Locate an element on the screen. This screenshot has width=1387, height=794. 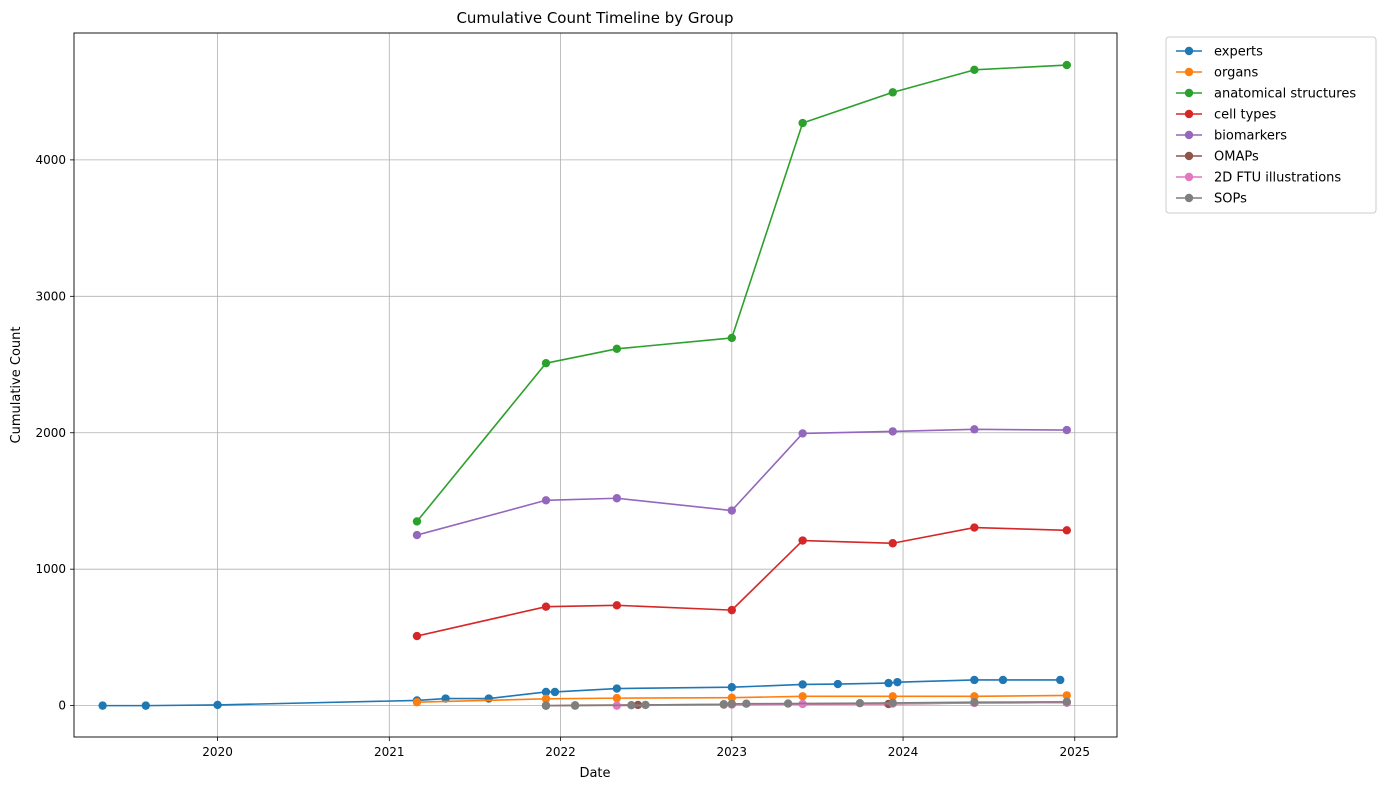
x-tick-label: 2021 is located at coordinates (389, 752).